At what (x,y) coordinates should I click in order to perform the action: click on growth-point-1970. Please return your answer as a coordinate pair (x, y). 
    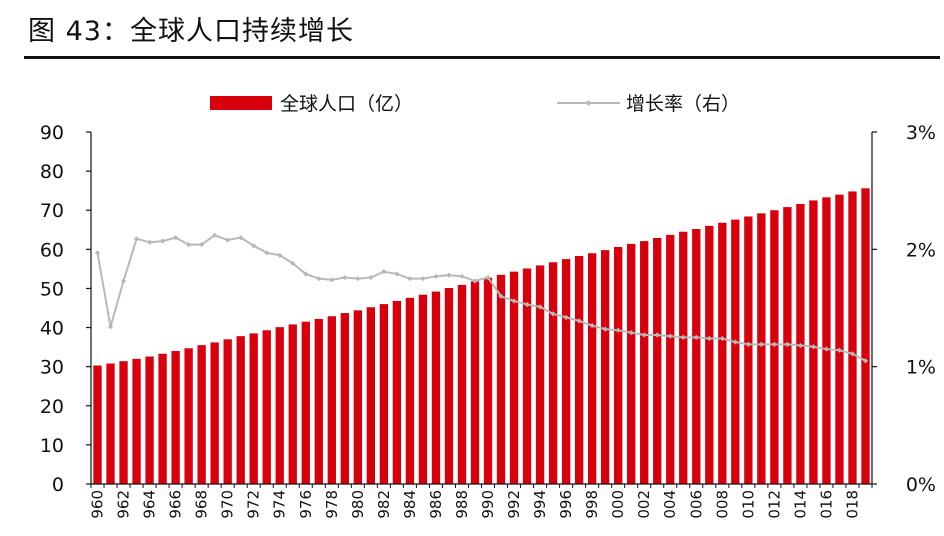
    Looking at the image, I should click on (228, 240).